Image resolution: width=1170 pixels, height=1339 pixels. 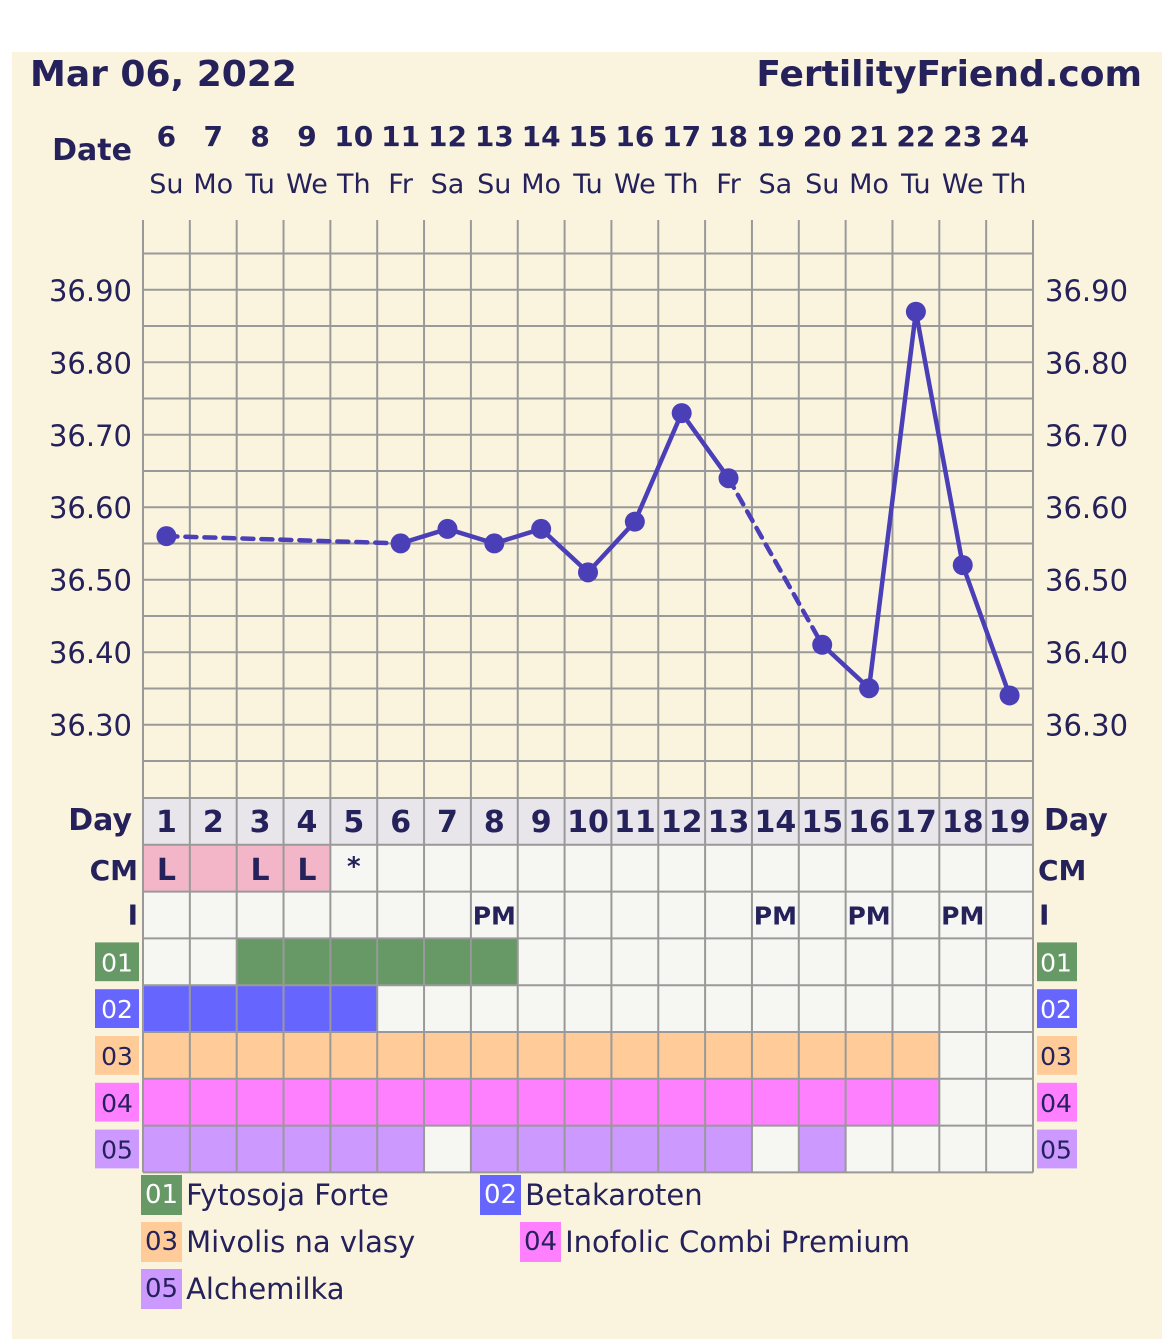 I want to click on weekday-label: Th, so click(x=1009, y=184).